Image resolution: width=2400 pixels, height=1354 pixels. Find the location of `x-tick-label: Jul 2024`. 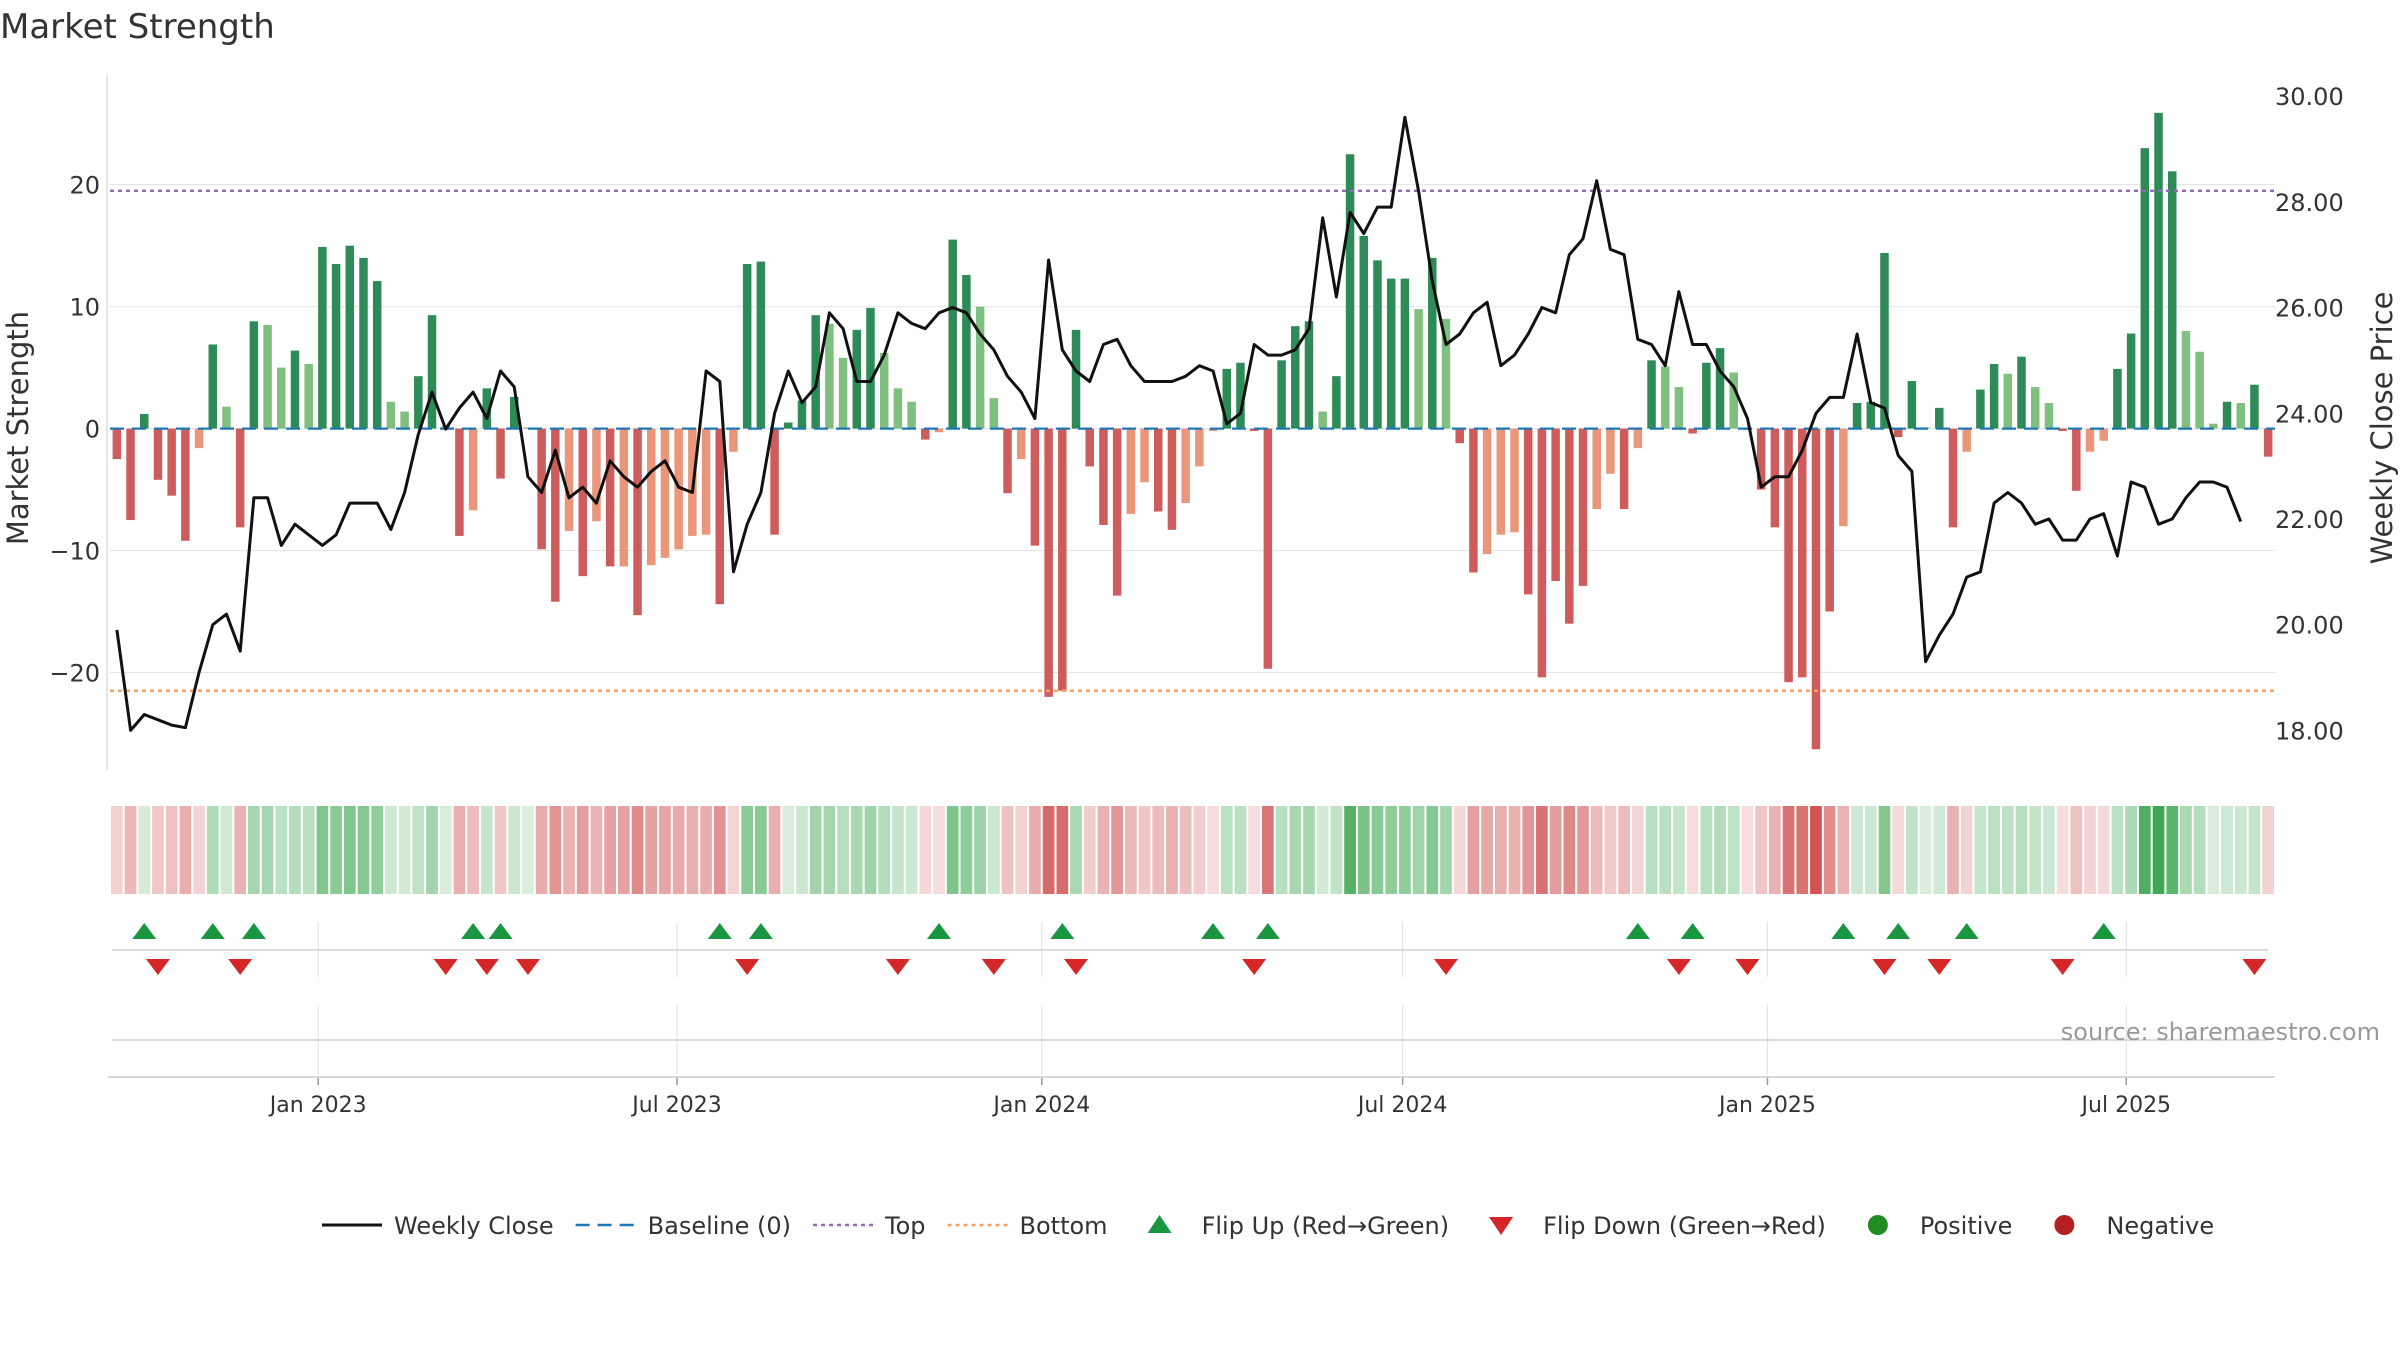

x-tick-label: Jul 2024 is located at coordinates (1402, 1105).